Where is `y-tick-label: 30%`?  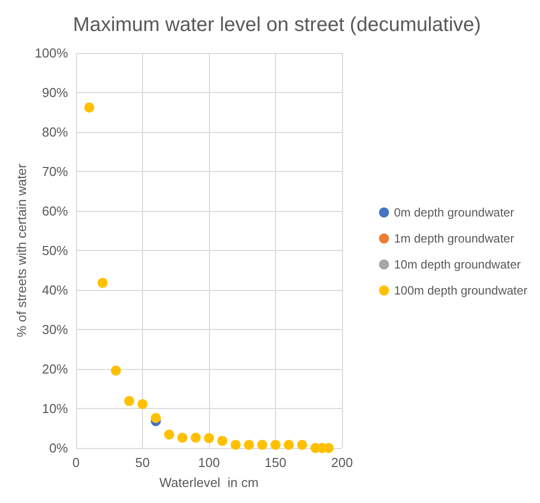 y-tick-label: 30% is located at coordinates (55, 329).